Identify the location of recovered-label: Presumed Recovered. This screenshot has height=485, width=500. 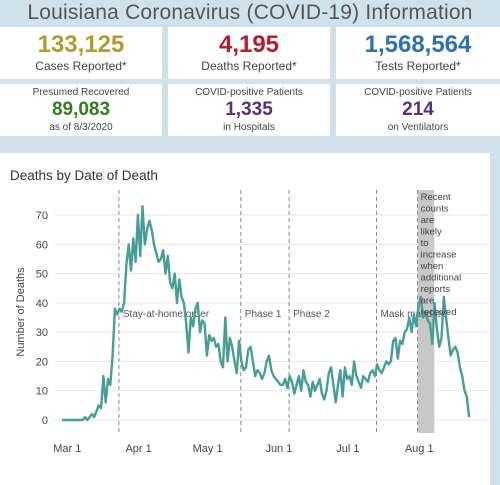
(81, 92).